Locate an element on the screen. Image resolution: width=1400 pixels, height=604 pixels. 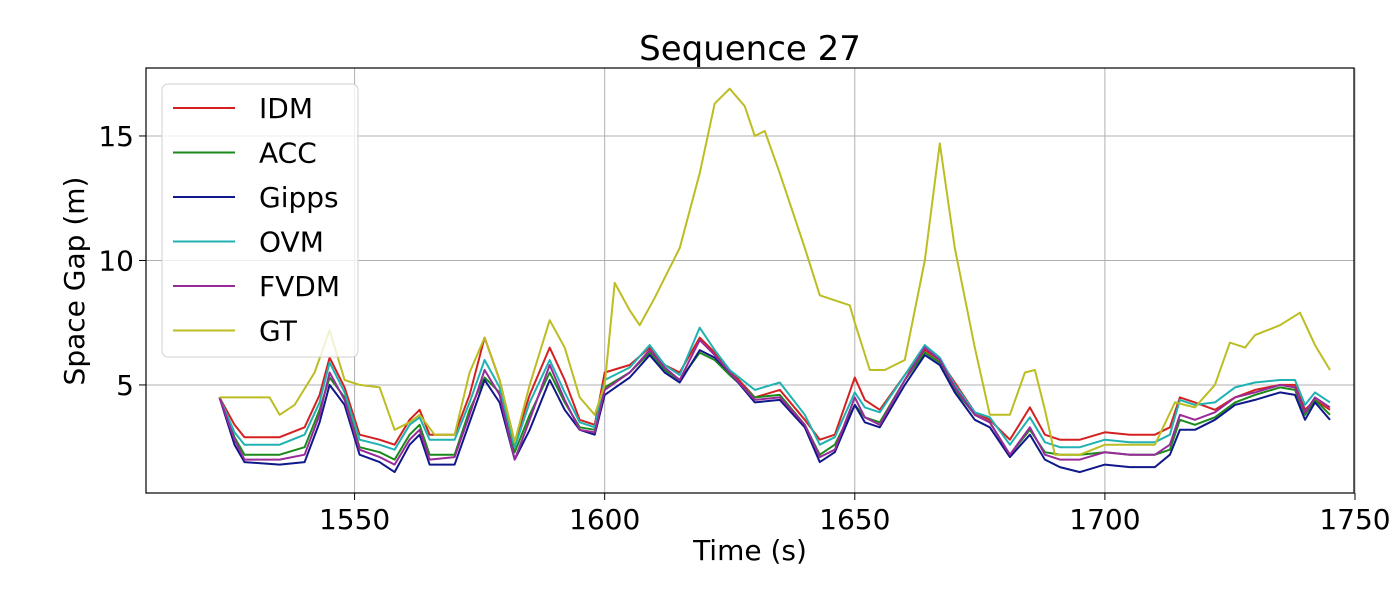
legend-item-ovm: OVM is located at coordinates (248, 242).